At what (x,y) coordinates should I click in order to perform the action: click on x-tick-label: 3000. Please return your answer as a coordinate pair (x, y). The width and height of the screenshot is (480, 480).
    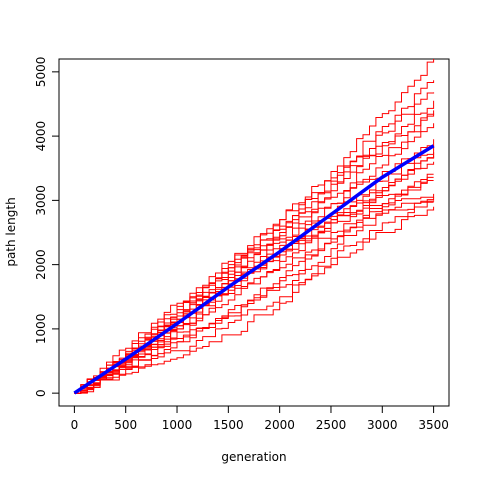
    Looking at the image, I should click on (382, 425).